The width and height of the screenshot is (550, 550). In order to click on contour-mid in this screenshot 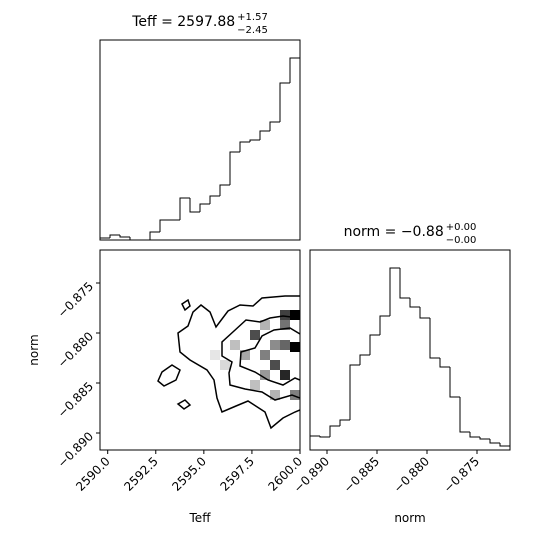, I will do `click(260, 358)`.